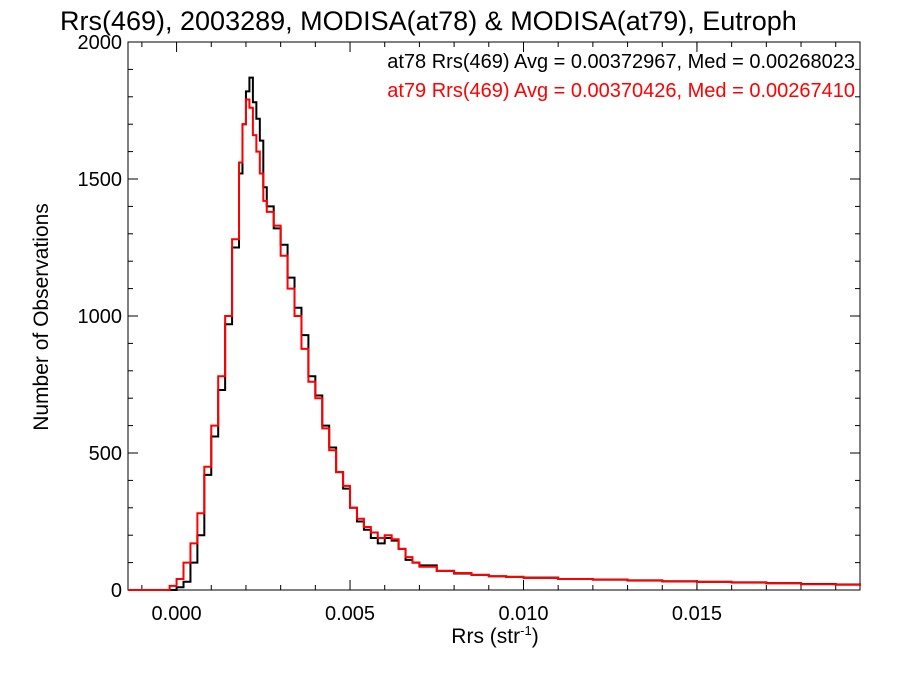  What do you see at coordinates (100, 317) in the screenshot?
I see `y-tick-label: 1000` at bounding box center [100, 317].